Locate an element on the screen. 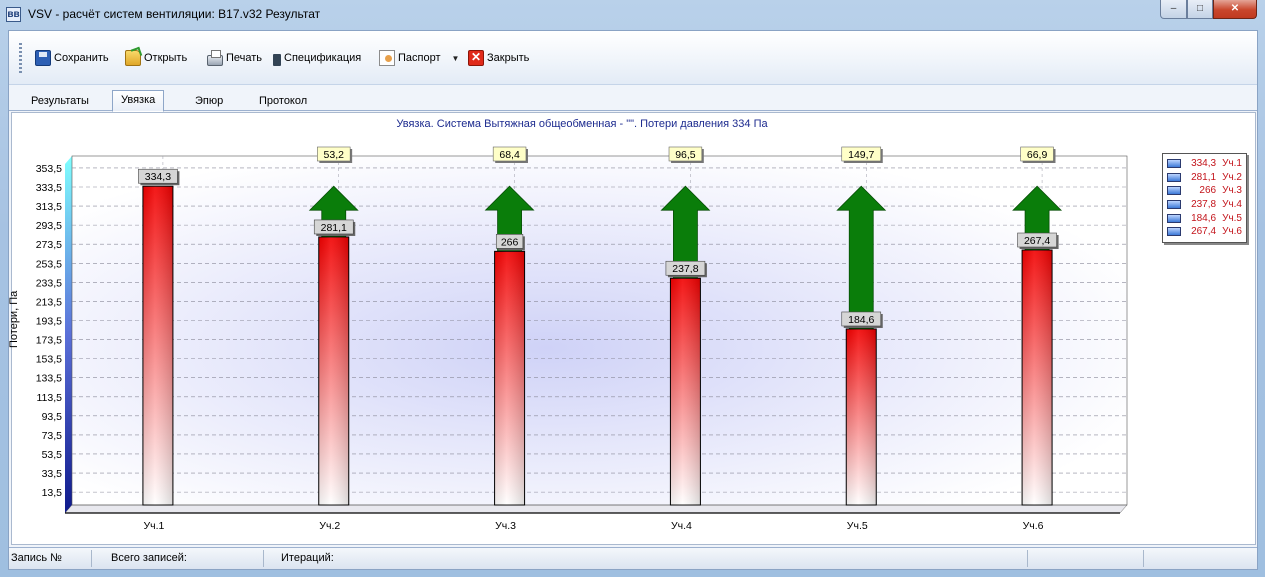  balance-label: 66,9 is located at coordinates (1037, 155).